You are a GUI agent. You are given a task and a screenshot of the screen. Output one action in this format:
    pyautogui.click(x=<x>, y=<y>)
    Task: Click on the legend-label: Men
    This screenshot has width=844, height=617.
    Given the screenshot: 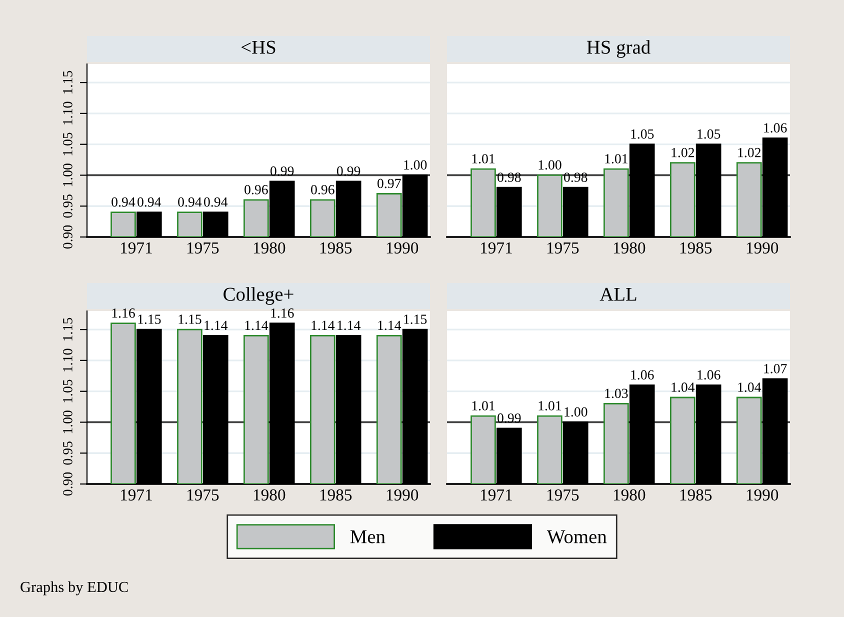 What is the action you would take?
    pyautogui.click(x=368, y=537)
    